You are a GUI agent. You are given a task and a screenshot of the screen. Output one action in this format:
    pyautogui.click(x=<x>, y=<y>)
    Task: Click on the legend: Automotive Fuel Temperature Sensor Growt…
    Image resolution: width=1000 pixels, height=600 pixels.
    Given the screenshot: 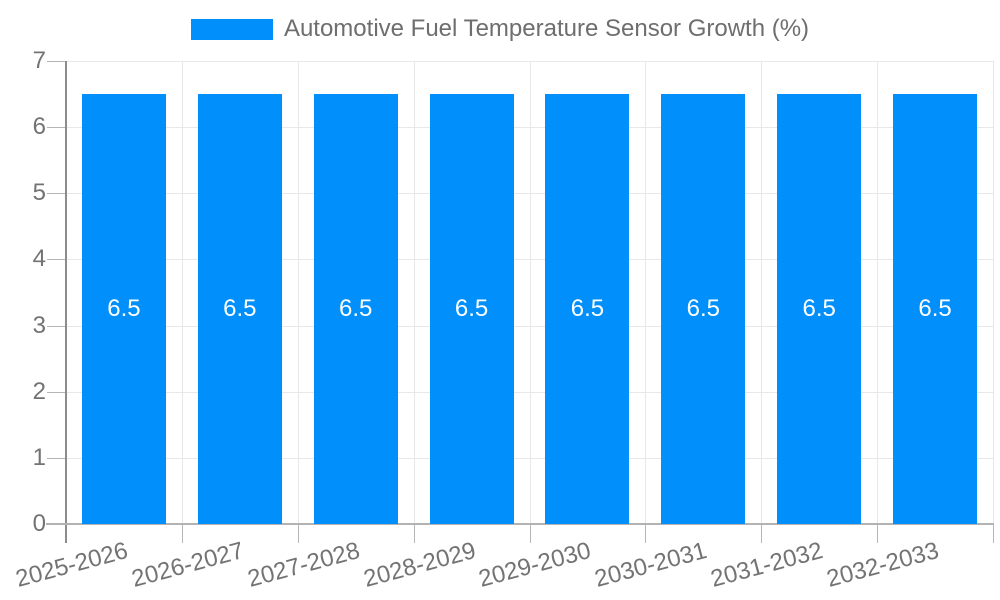 What is the action you would take?
    pyautogui.click(x=500, y=29)
    